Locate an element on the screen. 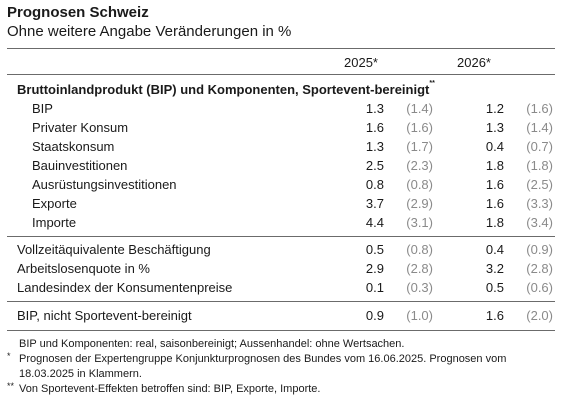 This screenshot has width=562, height=407. previous-2026: (0.9) is located at coordinates (539, 249).